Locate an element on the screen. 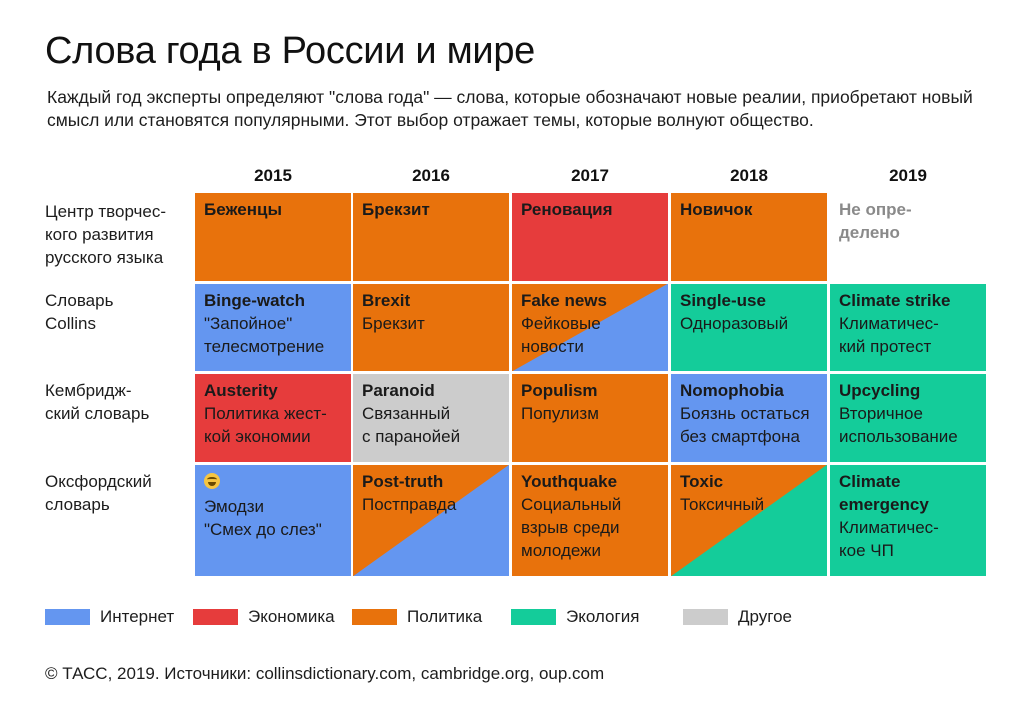 The height and width of the screenshot is (725, 1020). word-cell: Brexit Брекзит is located at coordinates (431, 327).